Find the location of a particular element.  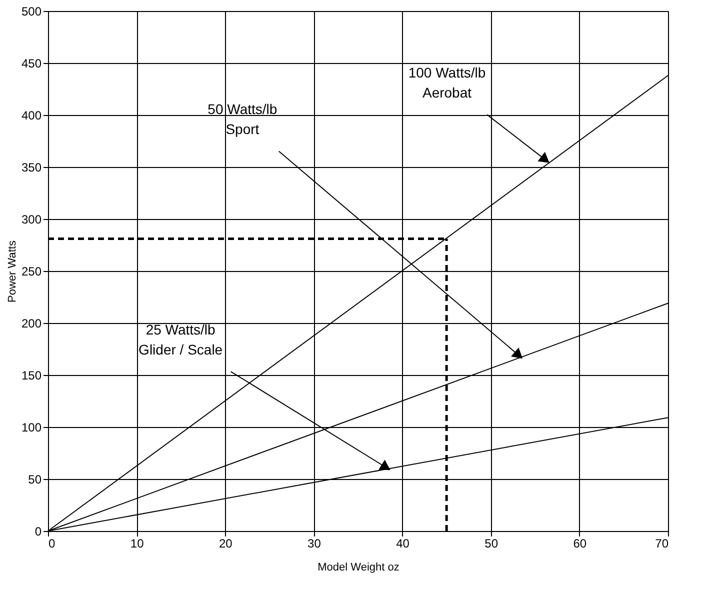

y-axis-title: Power Watts is located at coordinates (12, 271).